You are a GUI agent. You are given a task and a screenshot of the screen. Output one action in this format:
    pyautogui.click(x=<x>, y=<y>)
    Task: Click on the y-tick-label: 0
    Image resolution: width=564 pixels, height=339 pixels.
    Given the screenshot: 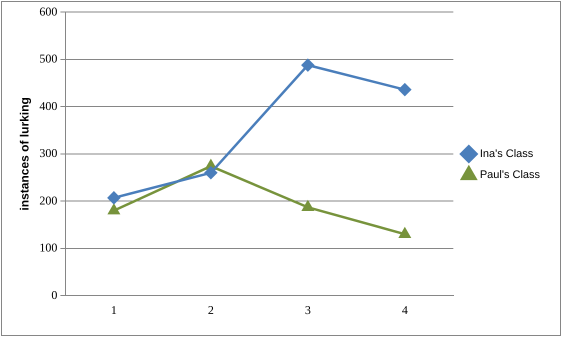 What is the action you would take?
    pyautogui.click(x=54, y=295)
    